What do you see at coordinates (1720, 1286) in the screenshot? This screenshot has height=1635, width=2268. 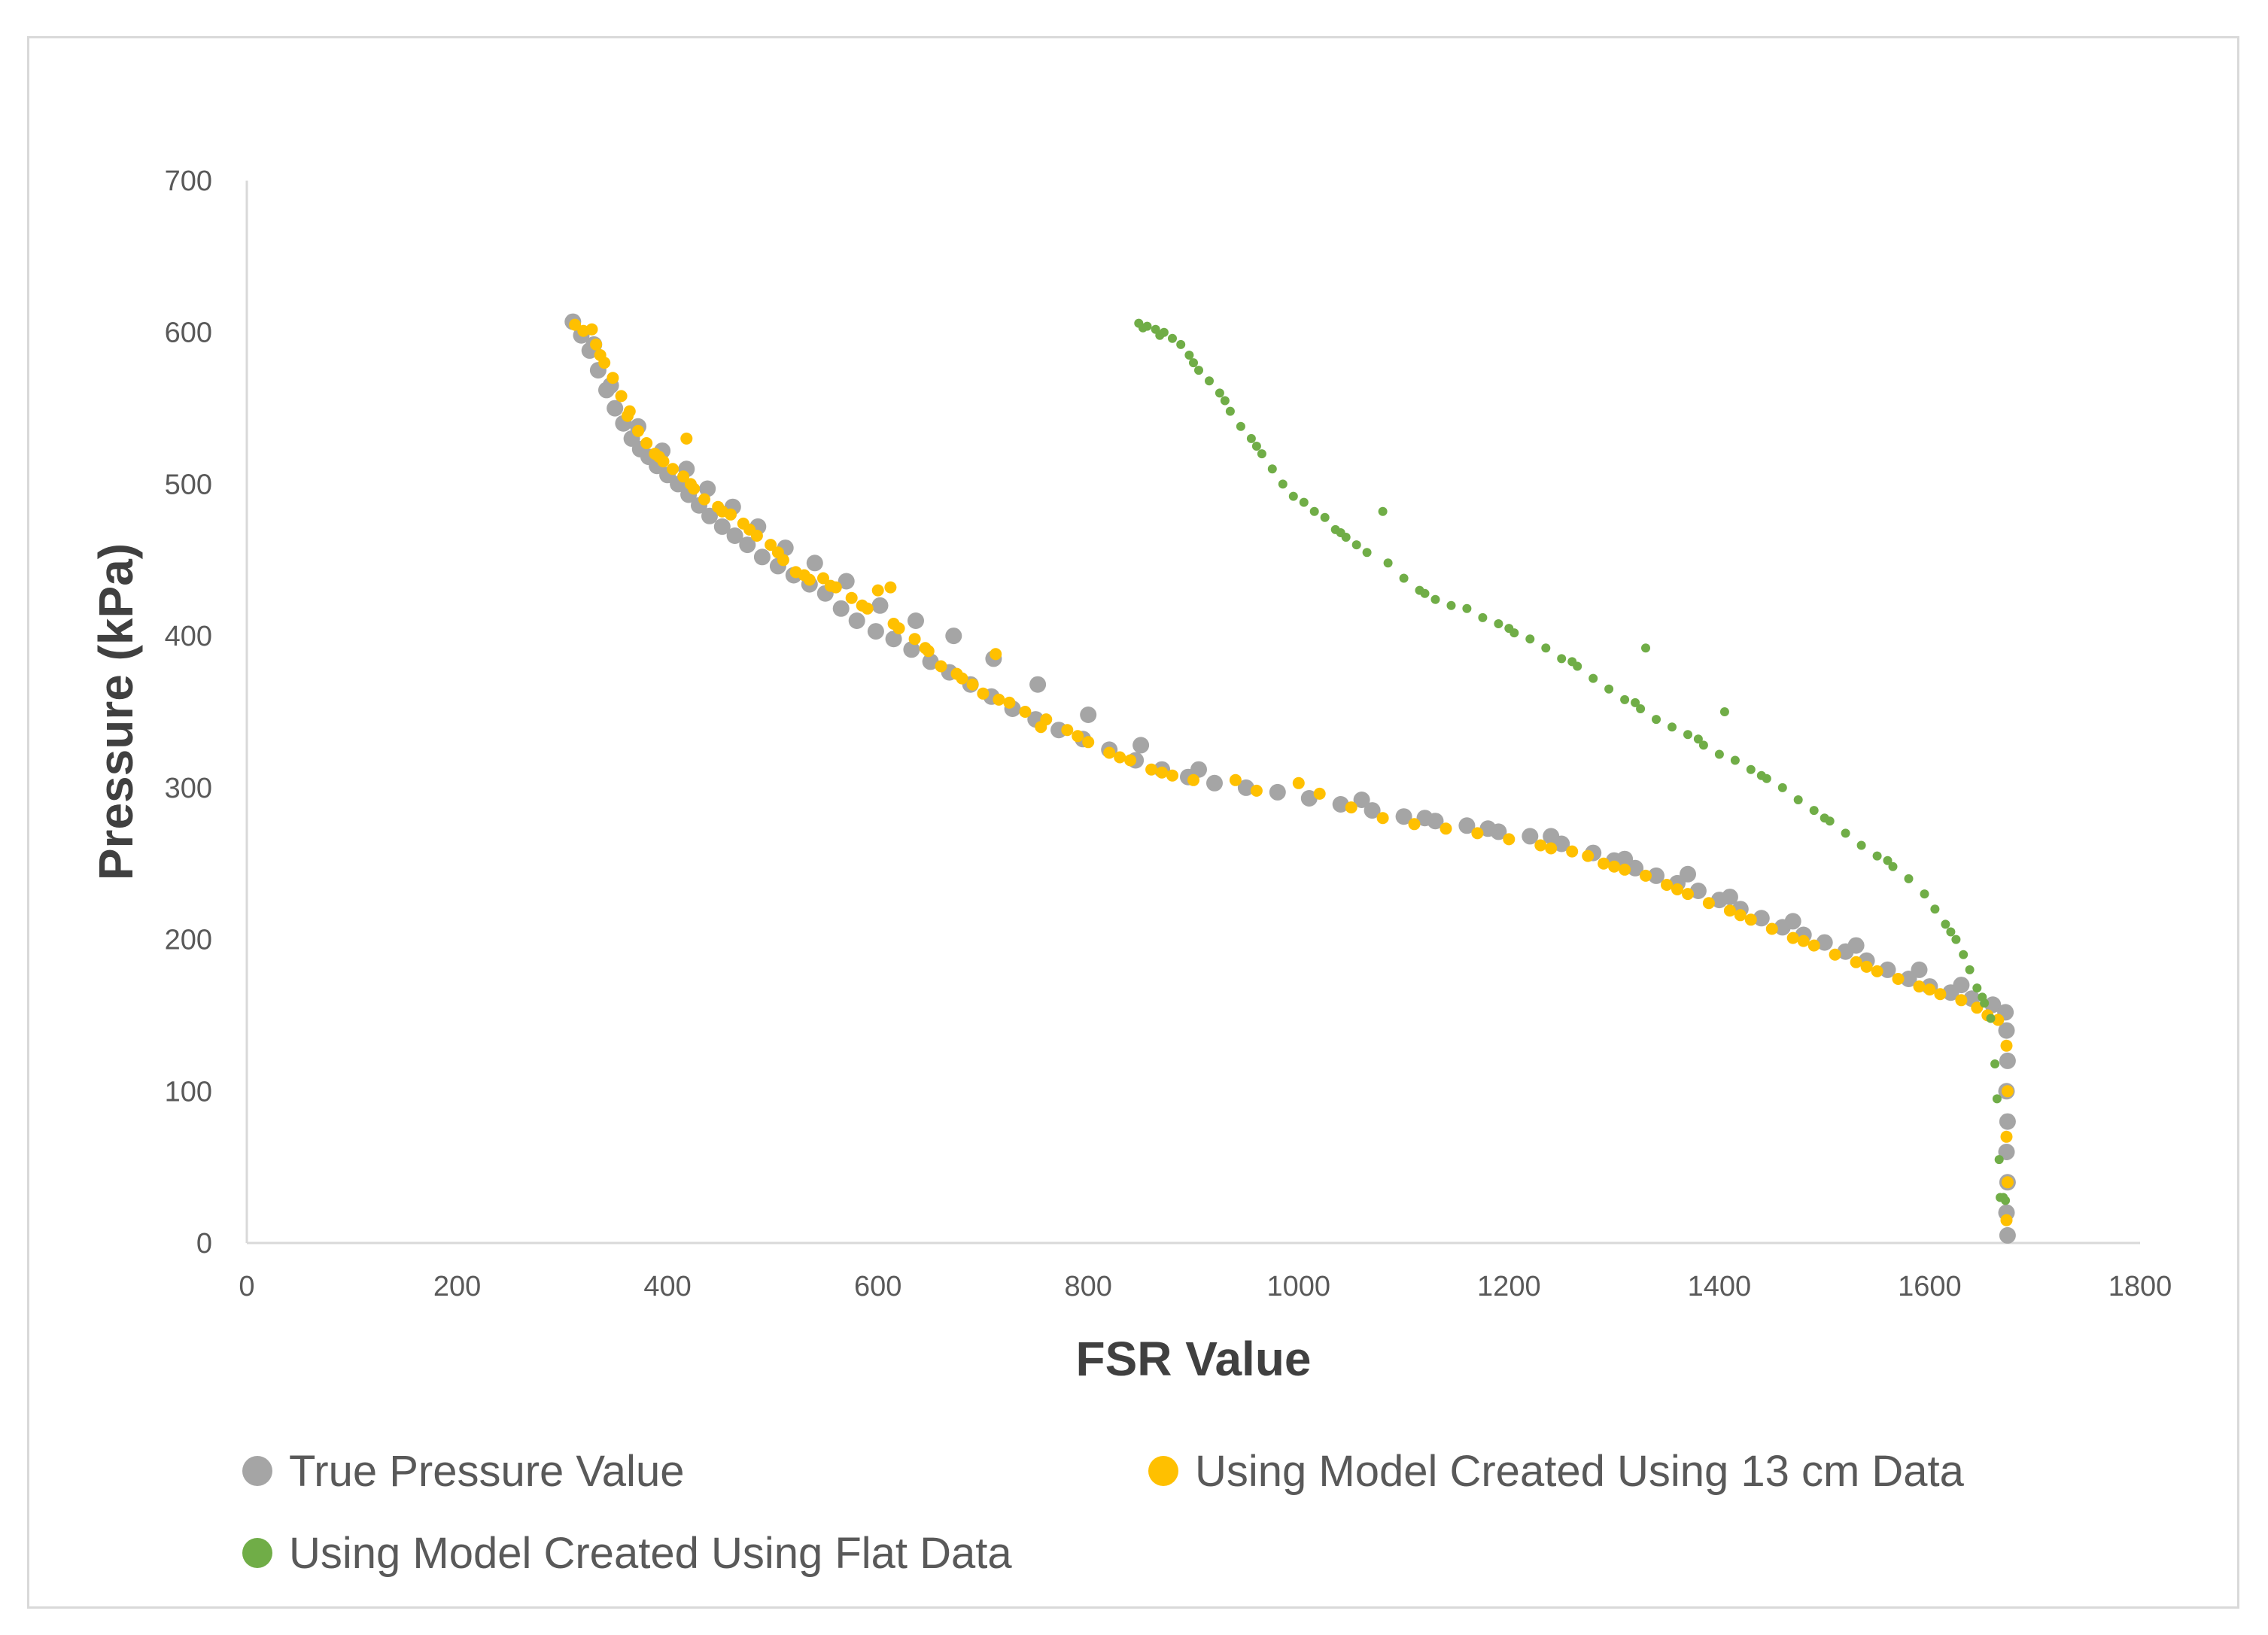 I see `x-tick-label: 1400` at bounding box center [1720, 1286].